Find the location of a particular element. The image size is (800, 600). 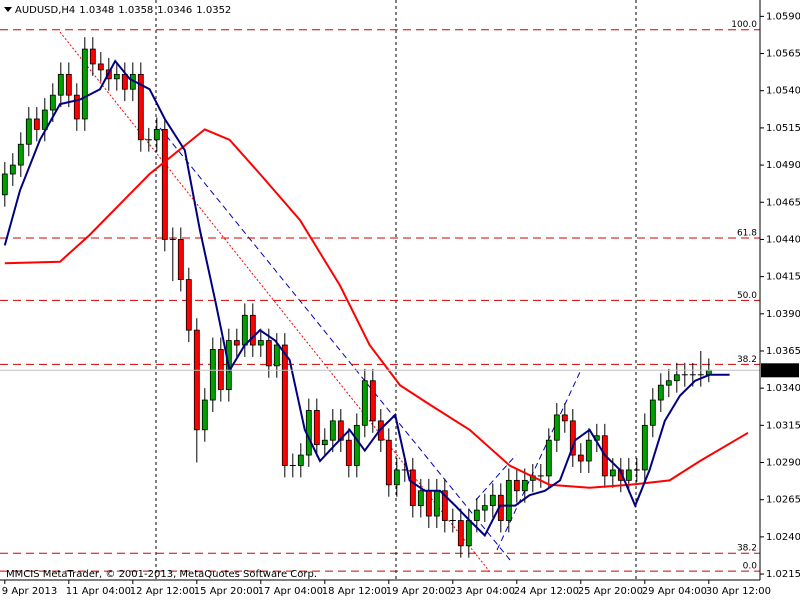

y-tick-label: 1.0290 is located at coordinates (783, 463).